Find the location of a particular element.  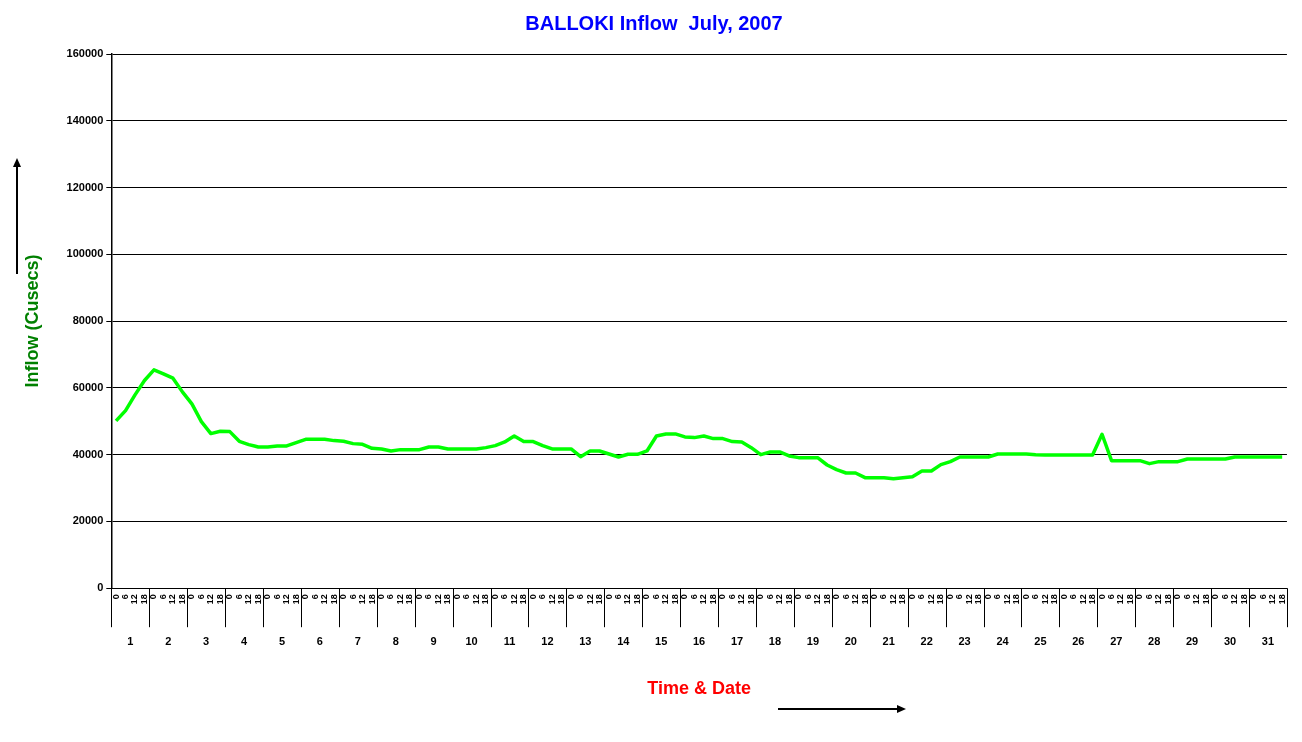

x2-tick-label: 30 is located at coordinates (1230, 640).